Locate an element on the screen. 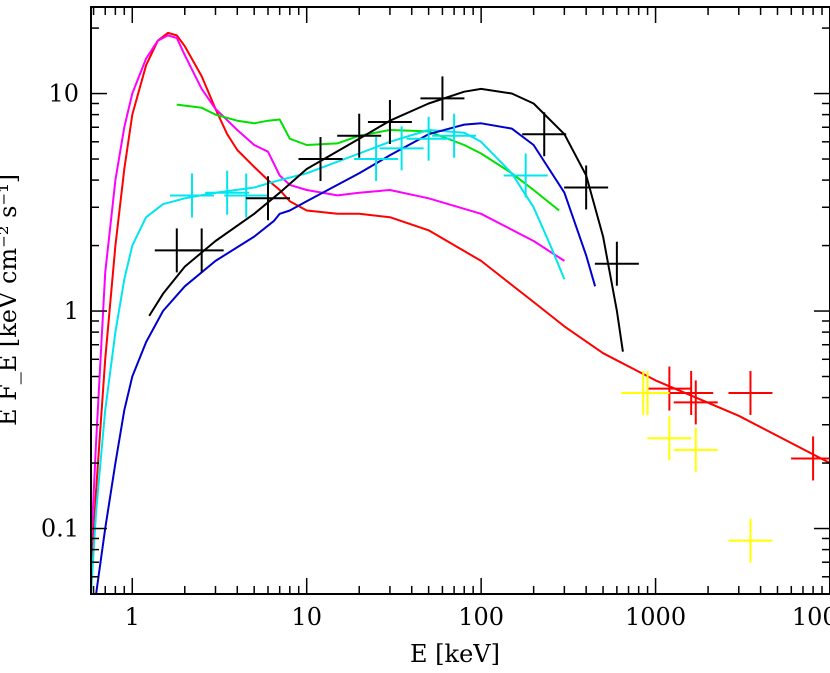 The width and height of the screenshot is (830, 673). y-tick-label: 10 is located at coordinates (63, 94).